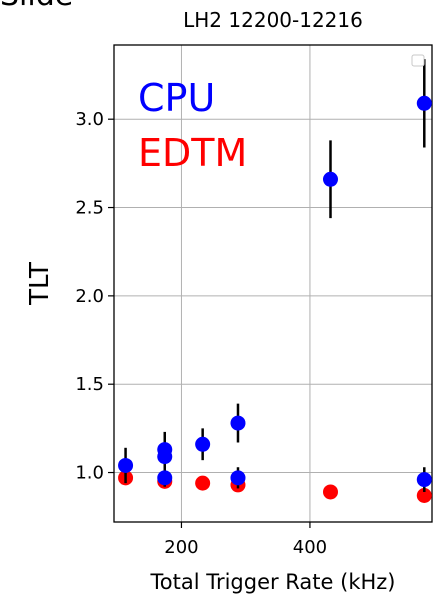 This screenshot has width=443, height=601. What do you see at coordinates (89, 119) in the screenshot?
I see `y-tick-label-4: 3.0` at bounding box center [89, 119].